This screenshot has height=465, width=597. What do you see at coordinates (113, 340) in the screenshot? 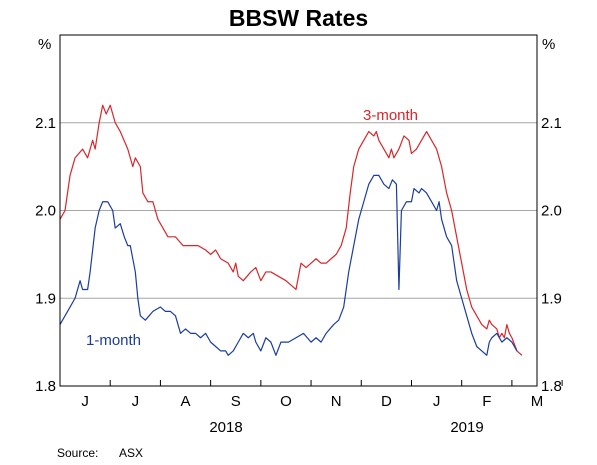
I see `series-label-1-month: 1-month` at bounding box center [113, 340].